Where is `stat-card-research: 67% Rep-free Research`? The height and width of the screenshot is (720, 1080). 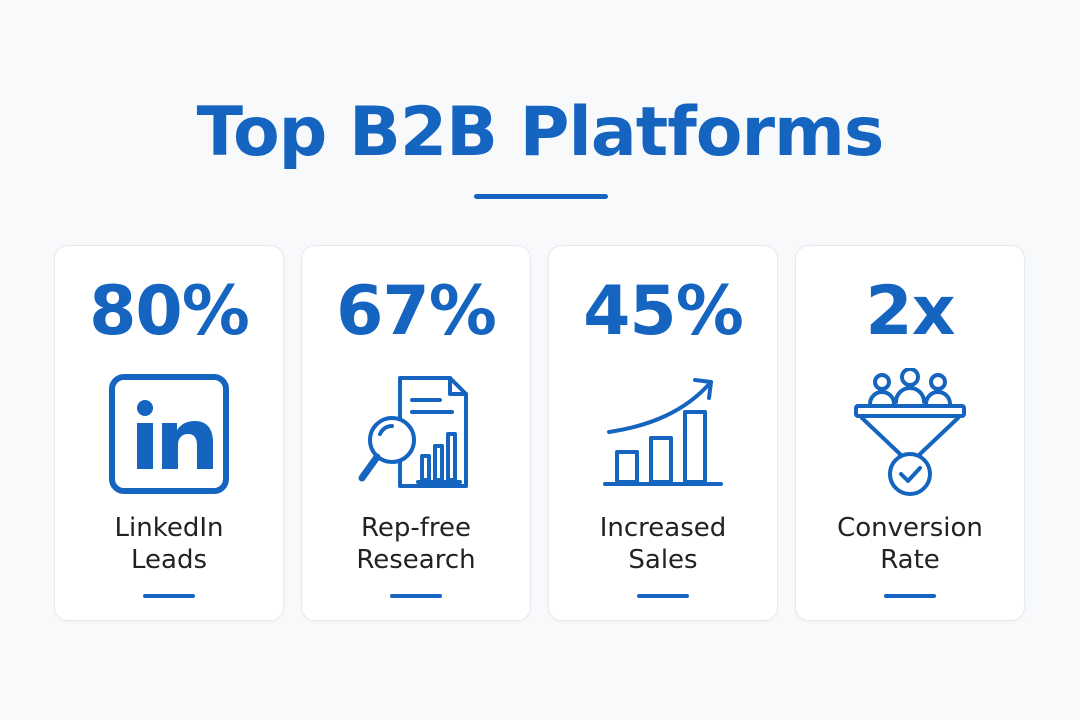
stat-card-research: 67% Rep-free Research is located at coordinates (416, 433).